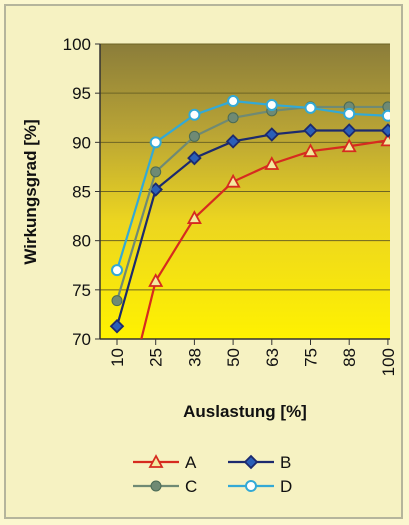  What do you see at coordinates (165, 462) in the screenshot?
I see `legend-item-A: A` at bounding box center [165, 462].